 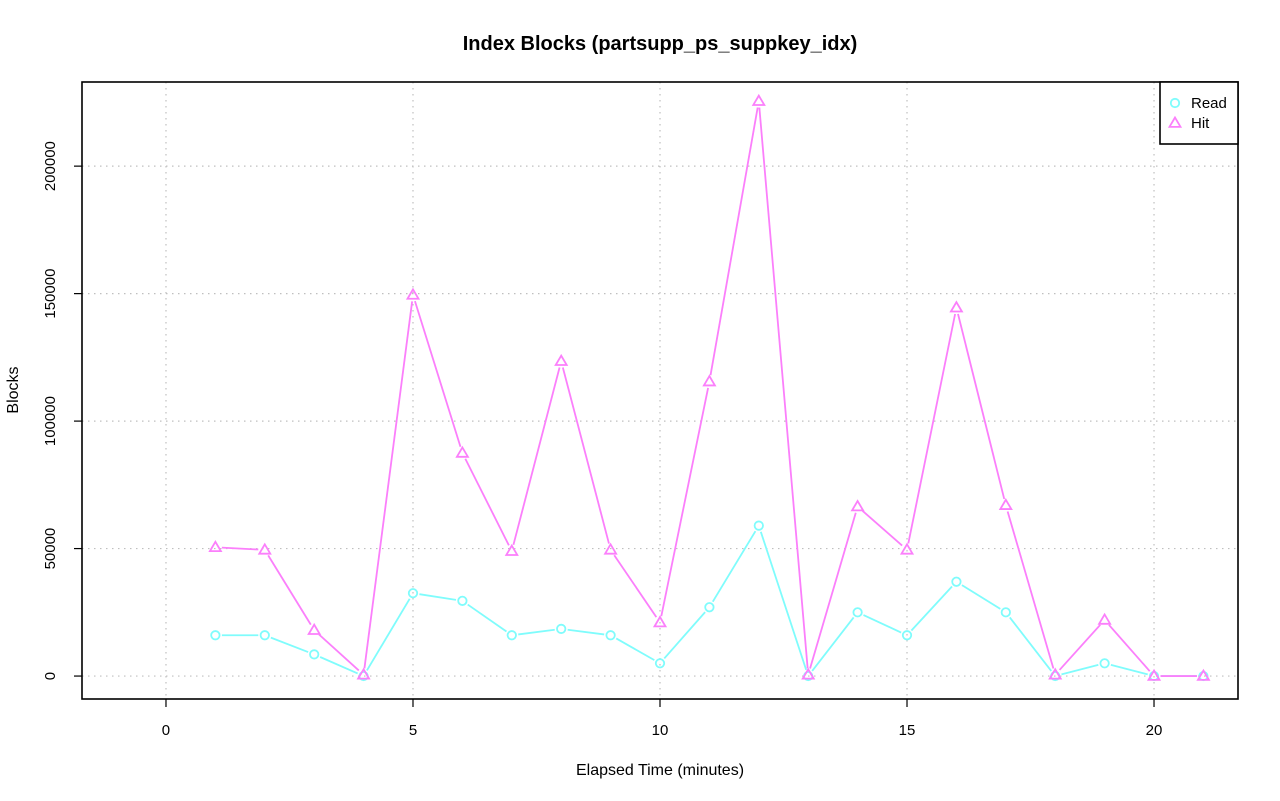 I want to click on chart-title: Index Blocks (partsupp_ps_suppkey_idx), so click(x=660, y=44).